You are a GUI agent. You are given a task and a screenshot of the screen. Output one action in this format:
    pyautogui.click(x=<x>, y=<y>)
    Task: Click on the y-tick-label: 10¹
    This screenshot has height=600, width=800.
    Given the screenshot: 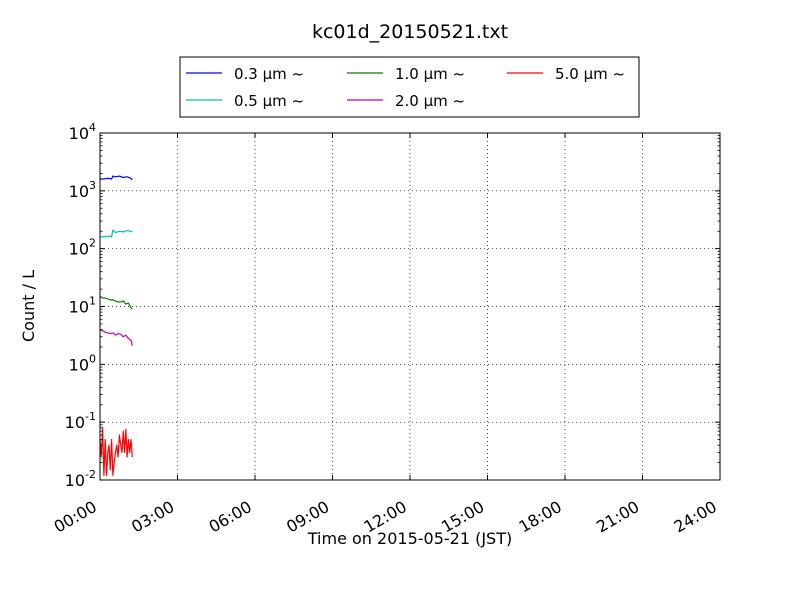 What is the action you would take?
    pyautogui.click(x=82, y=306)
    